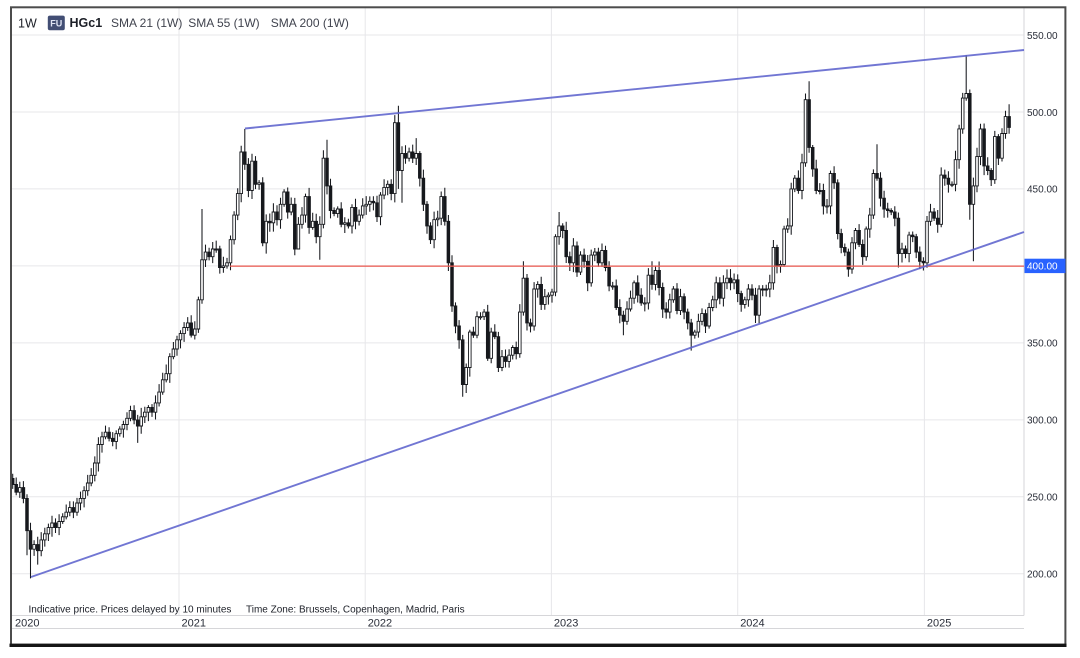  I want to click on svg-text: 1W, so click(27, 24).